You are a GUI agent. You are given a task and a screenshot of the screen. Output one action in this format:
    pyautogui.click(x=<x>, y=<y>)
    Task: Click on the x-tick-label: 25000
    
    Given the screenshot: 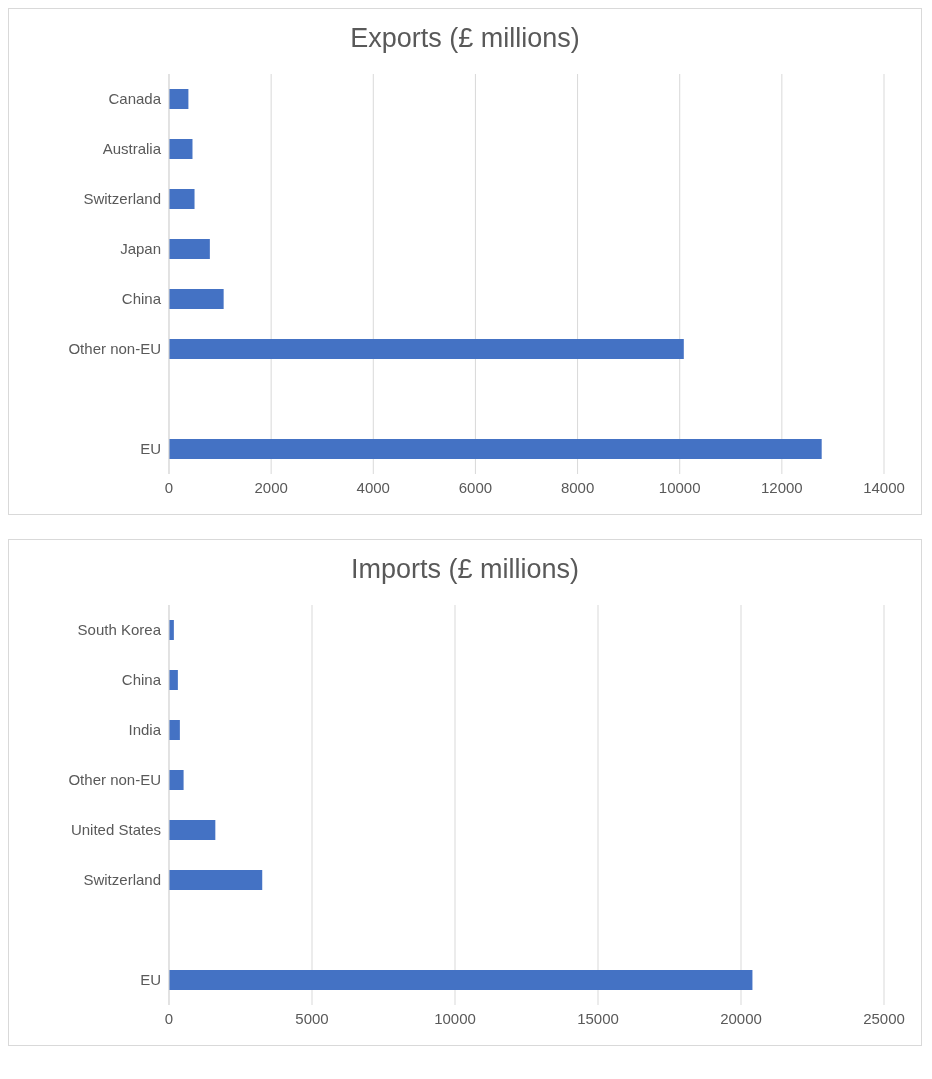 What is the action you would take?
    pyautogui.click(x=884, y=1018)
    